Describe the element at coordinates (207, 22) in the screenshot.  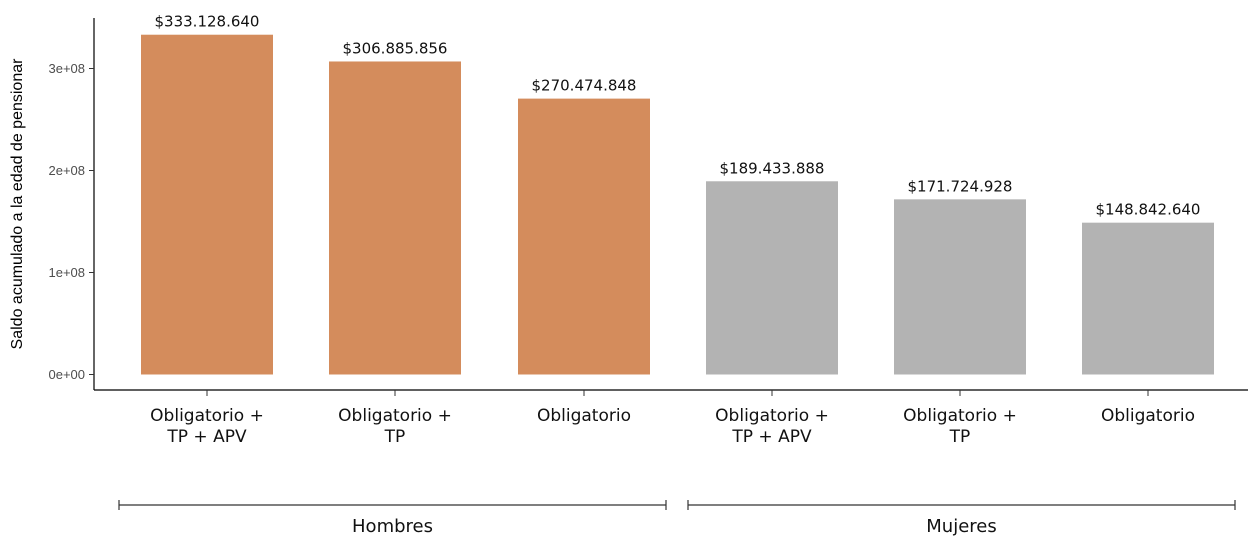
I see `bar-value-label: $333.128.640` at that location.